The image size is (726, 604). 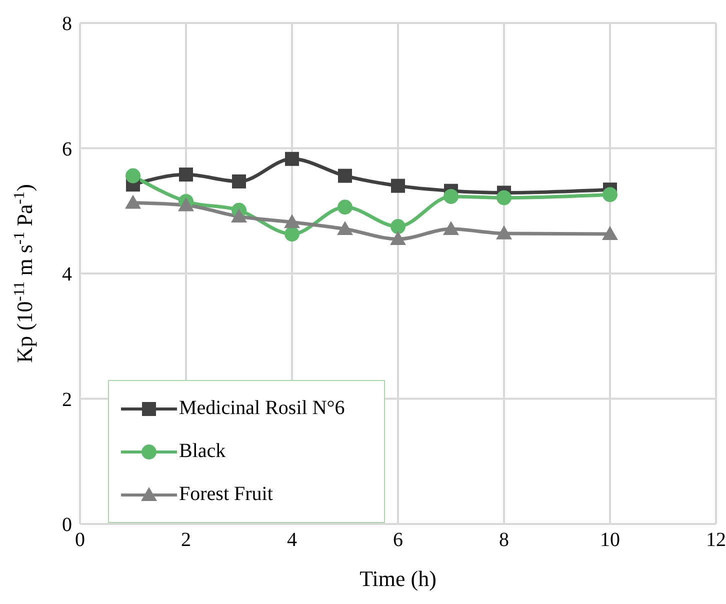 What do you see at coordinates (292, 540) in the screenshot?
I see `x-tick-label: 4` at bounding box center [292, 540].